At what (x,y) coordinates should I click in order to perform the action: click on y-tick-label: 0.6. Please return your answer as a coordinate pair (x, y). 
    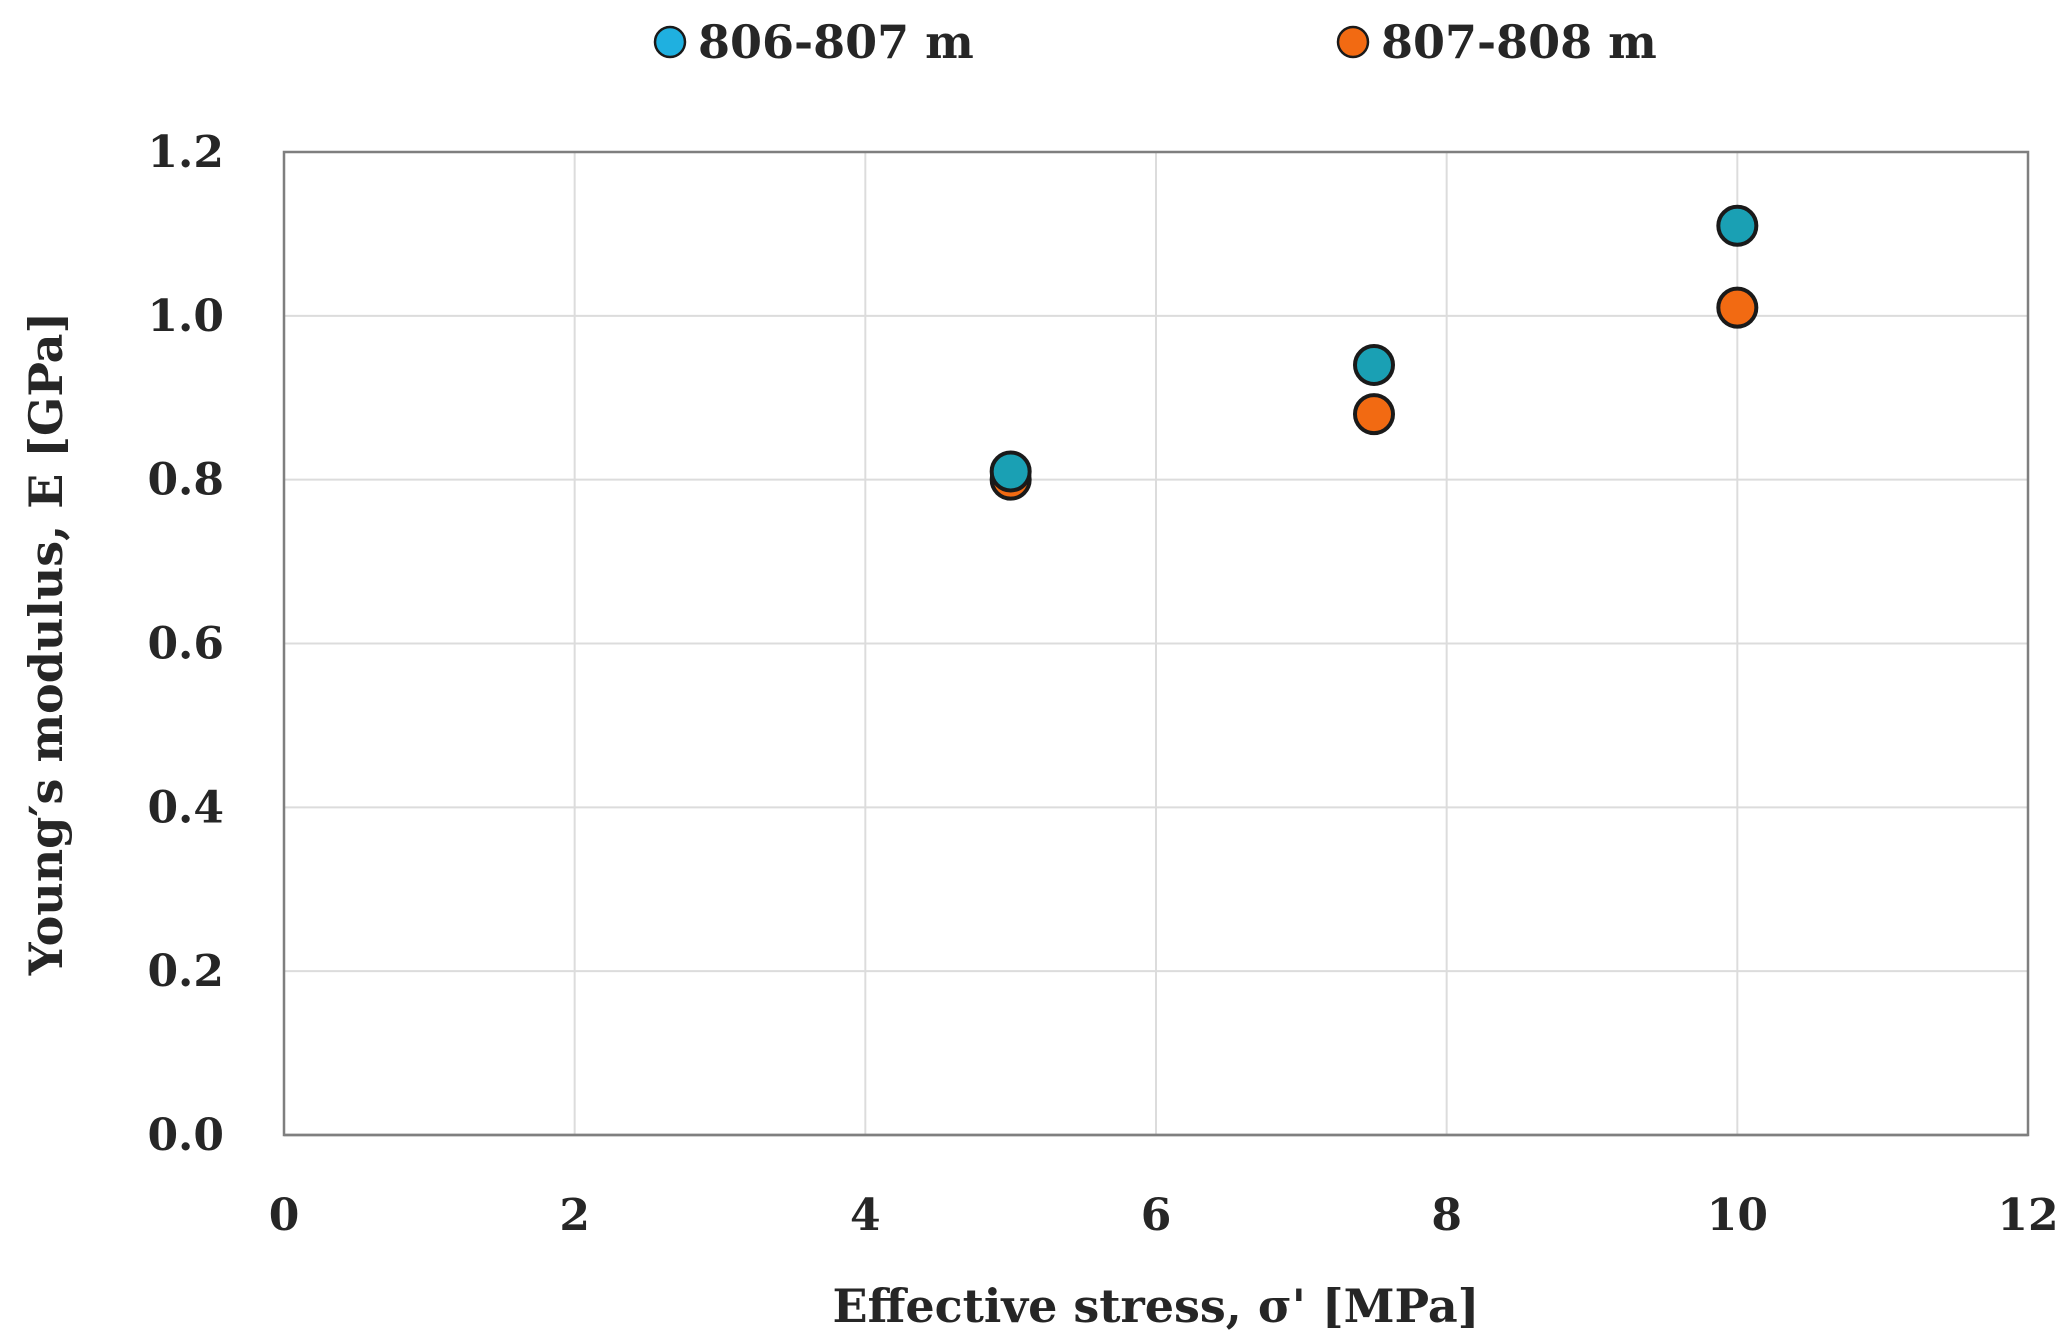
    Looking at the image, I should click on (185, 644).